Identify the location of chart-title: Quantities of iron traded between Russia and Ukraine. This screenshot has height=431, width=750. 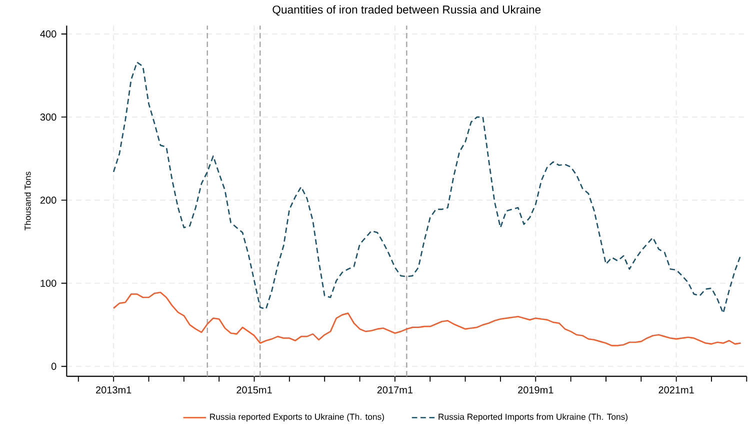
(406, 10).